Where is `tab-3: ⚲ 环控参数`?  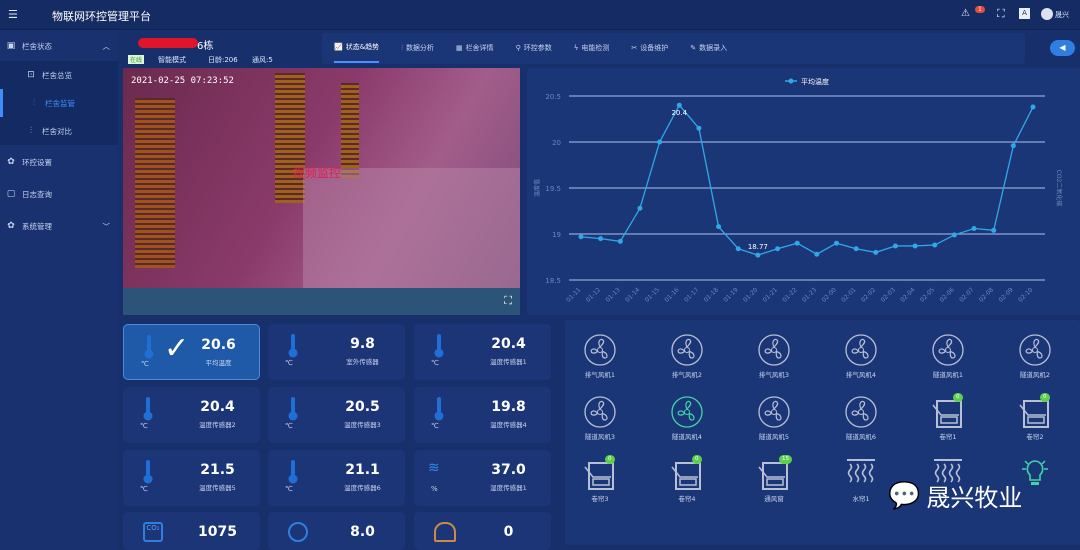
tab-3: ⚲ 环控参数 is located at coordinates (534, 48).